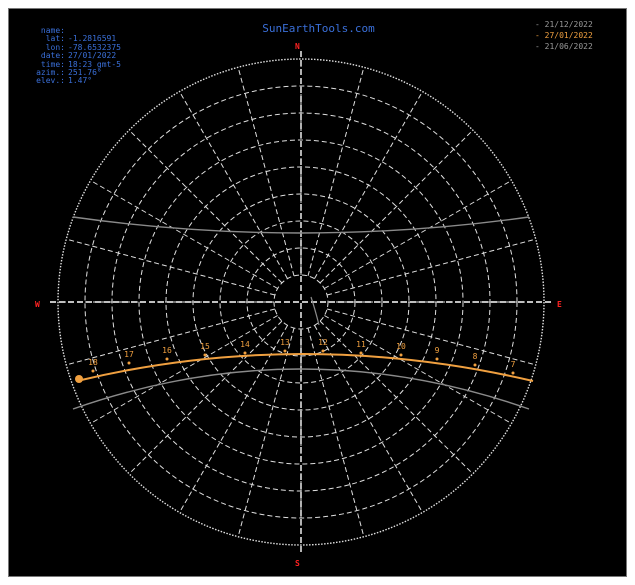 The height and width of the screenshot is (585, 635). What do you see at coordinates (93, 362) in the screenshot?
I see `hour-label: 18` at bounding box center [93, 362].